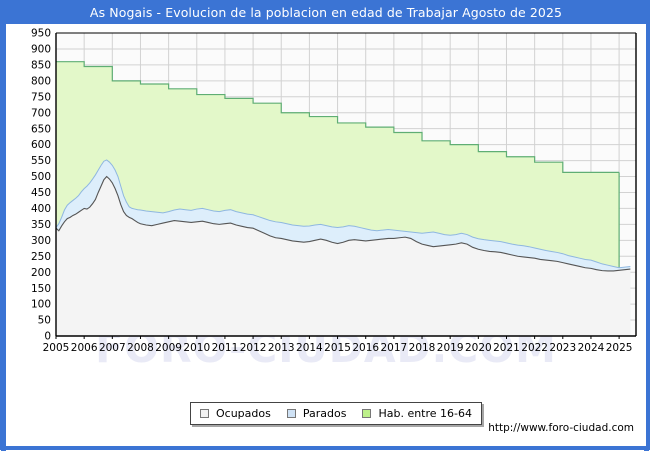  I want to click on window-bottom-border, so click(325, 446).